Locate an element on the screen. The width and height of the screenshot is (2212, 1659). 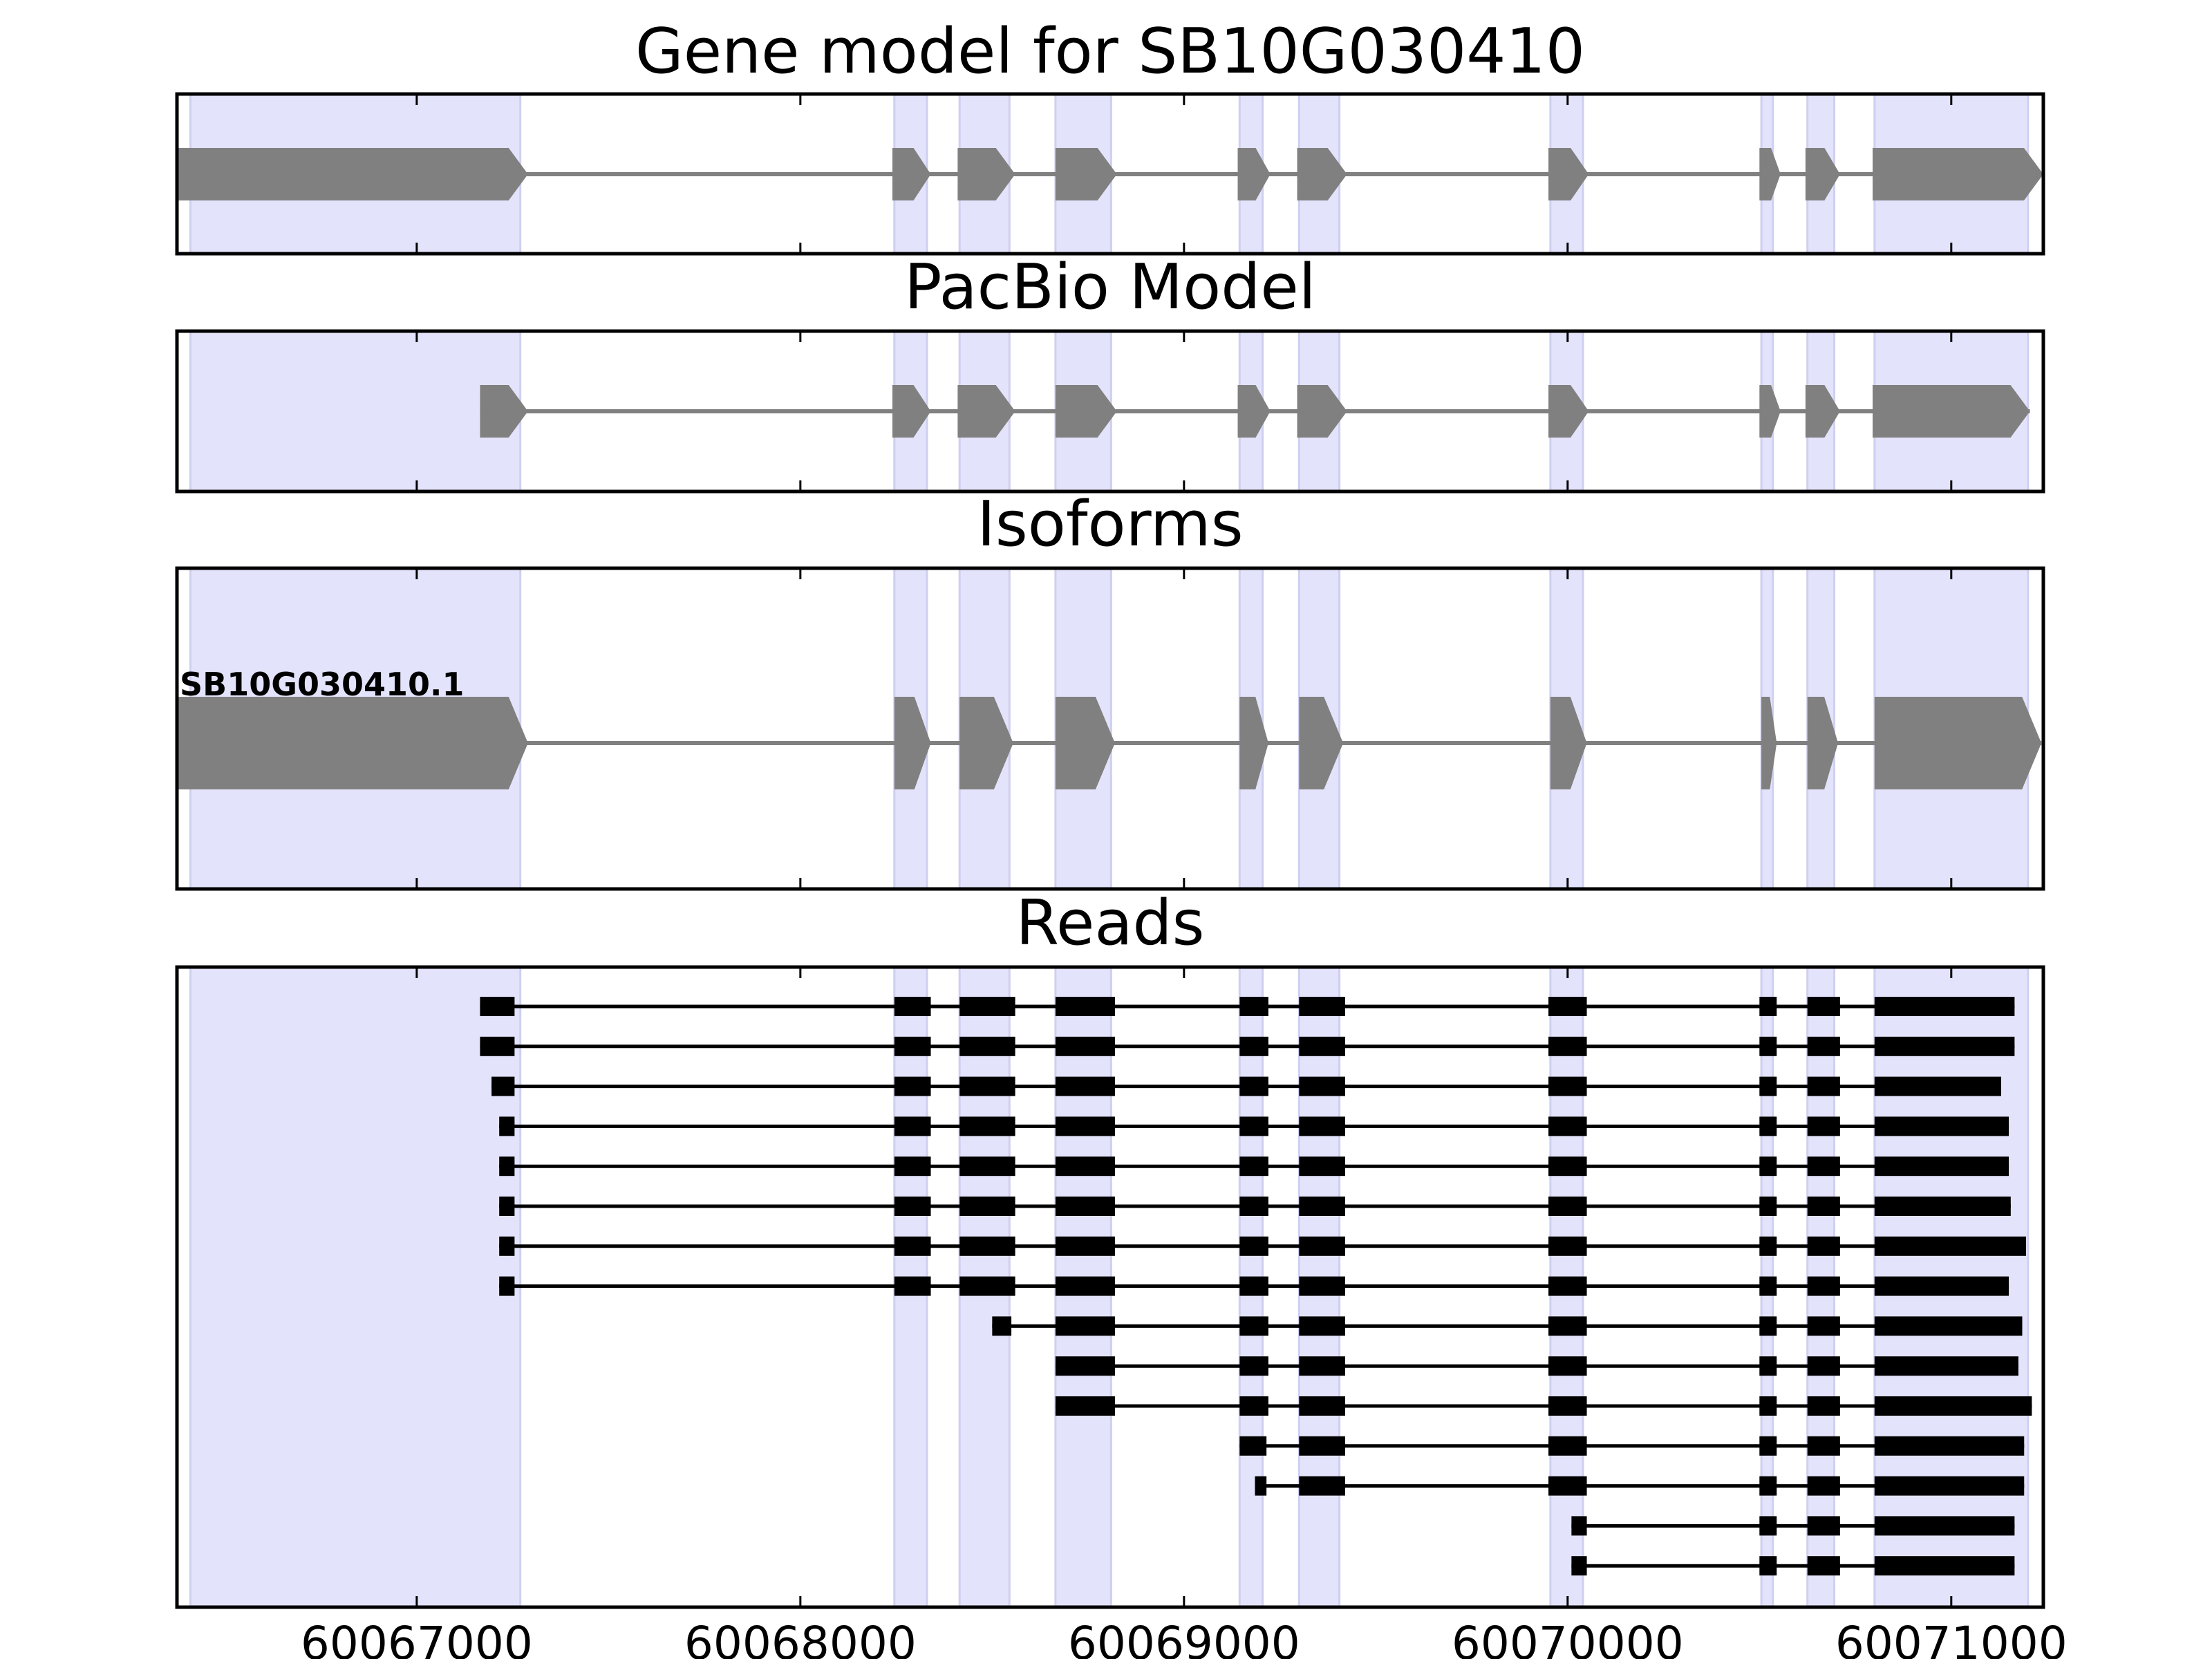
x-tick-label: 60068000 is located at coordinates (800, 1638).